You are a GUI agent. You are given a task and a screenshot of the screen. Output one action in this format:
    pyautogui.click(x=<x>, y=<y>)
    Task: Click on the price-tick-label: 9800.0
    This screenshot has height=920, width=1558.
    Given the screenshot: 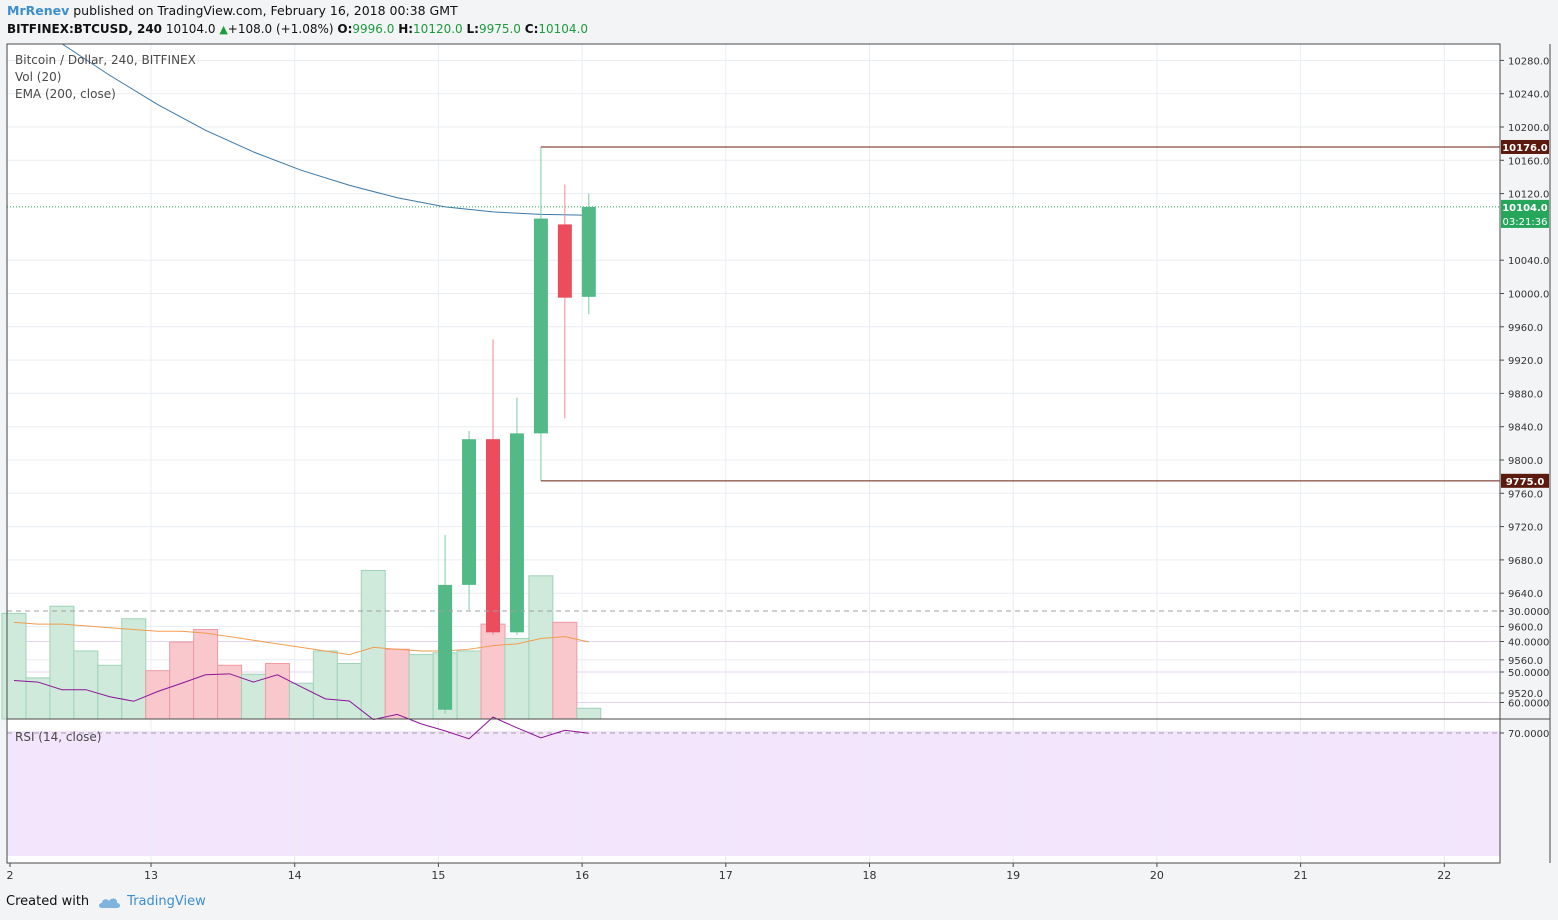 What is the action you would take?
    pyautogui.click(x=1525, y=461)
    